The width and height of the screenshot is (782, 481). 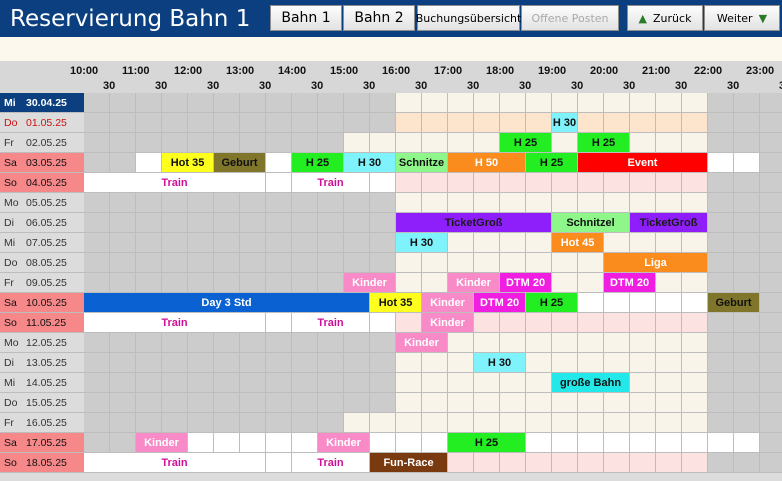 What do you see at coordinates (42, 323) in the screenshot?
I see `day-label: So 11.05.25` at bounding box center [42, 323].